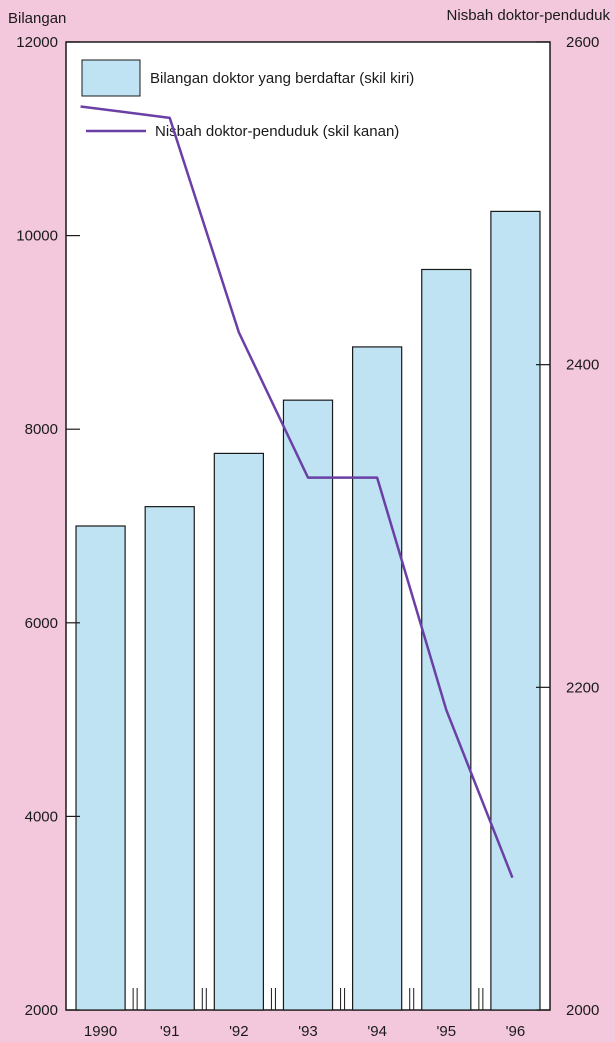  What do you see at coordinates (582, 687) in the screenshot?
I see `y-right-tick-label: 2200` at bounding box center [582, 687].